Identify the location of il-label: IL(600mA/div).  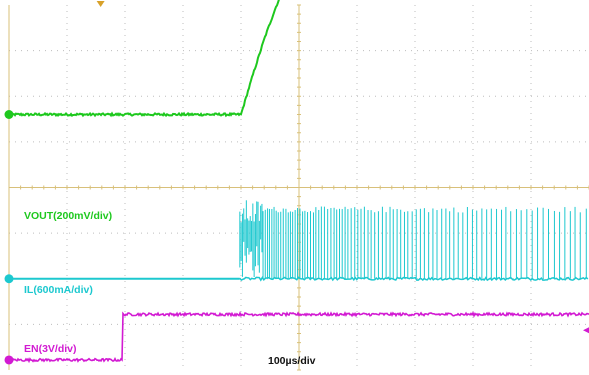
(58, 290).